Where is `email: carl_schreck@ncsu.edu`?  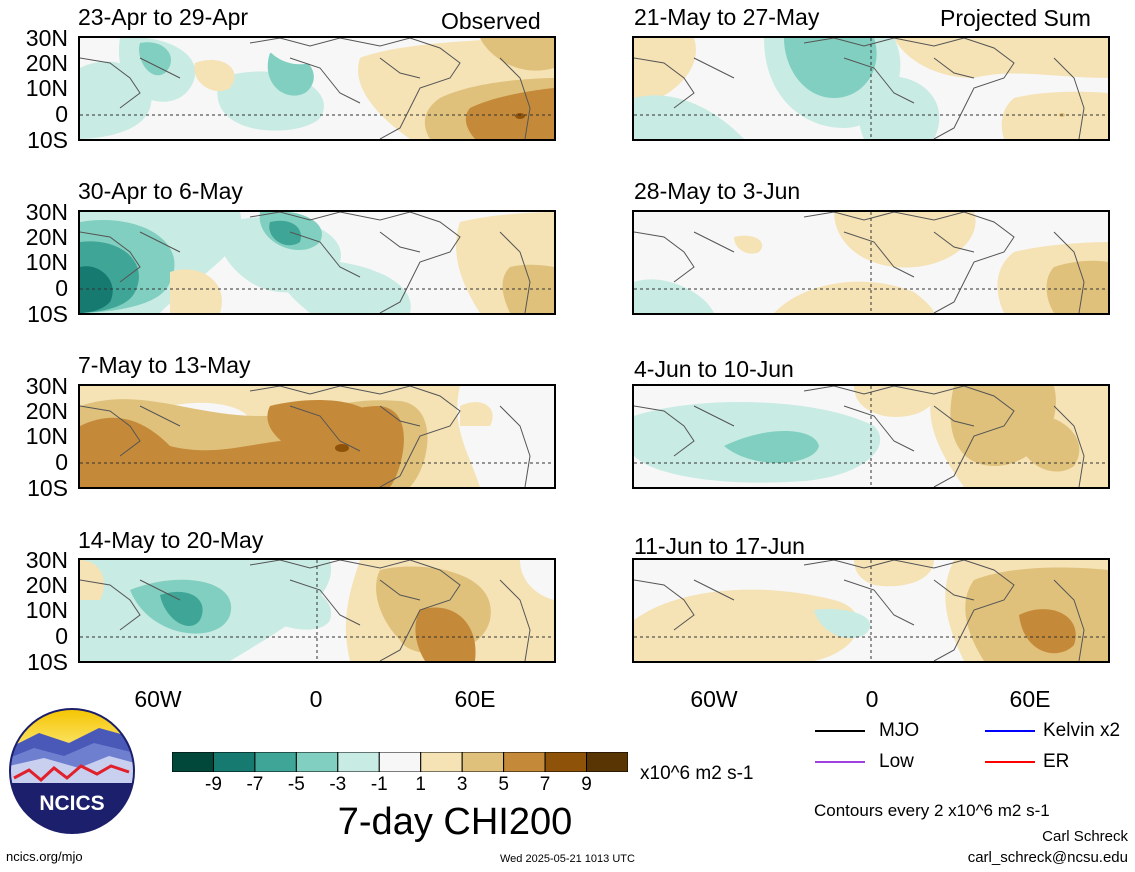
email: carl_schreck@ncsu.edu is located at coordinates (1047, 857).